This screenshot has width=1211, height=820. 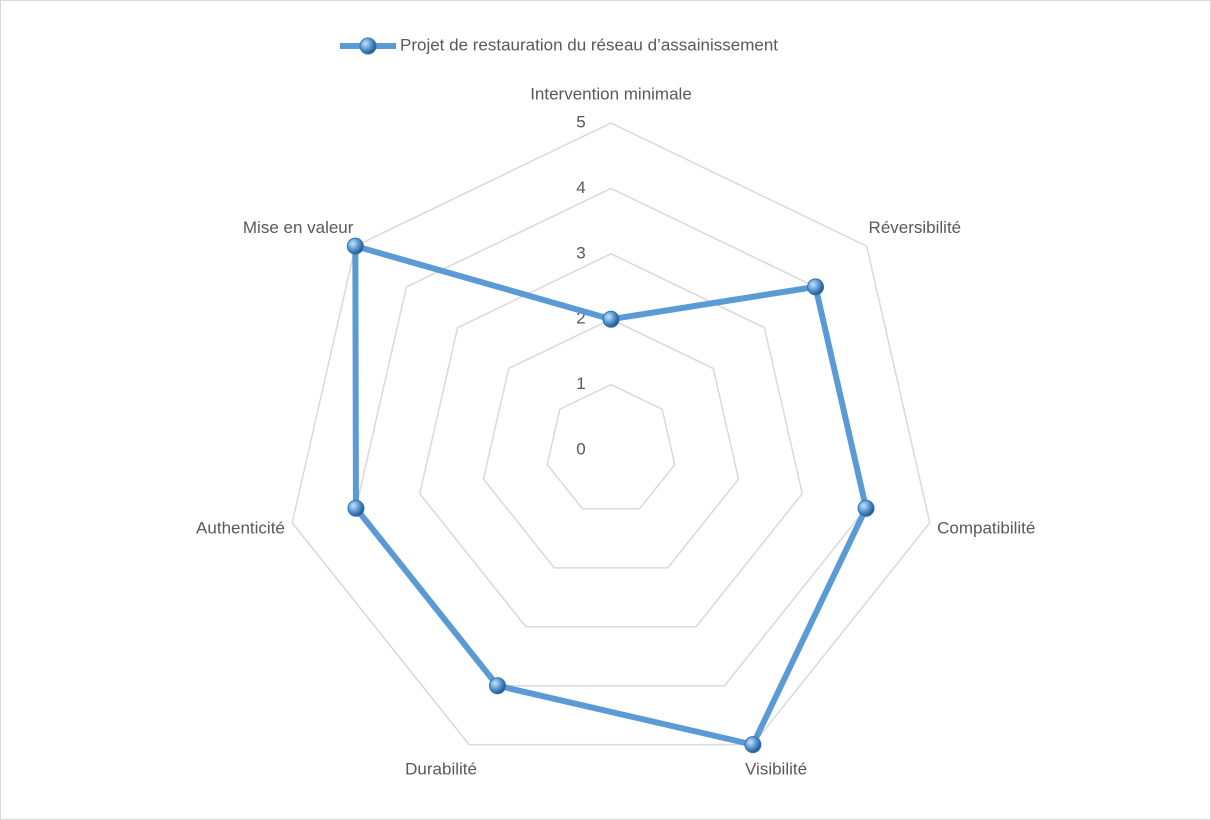 What do you see at coordinates (580, 383) in the screenshot?
I see `r-tick-label: 1` at bounding box center [580, 383].